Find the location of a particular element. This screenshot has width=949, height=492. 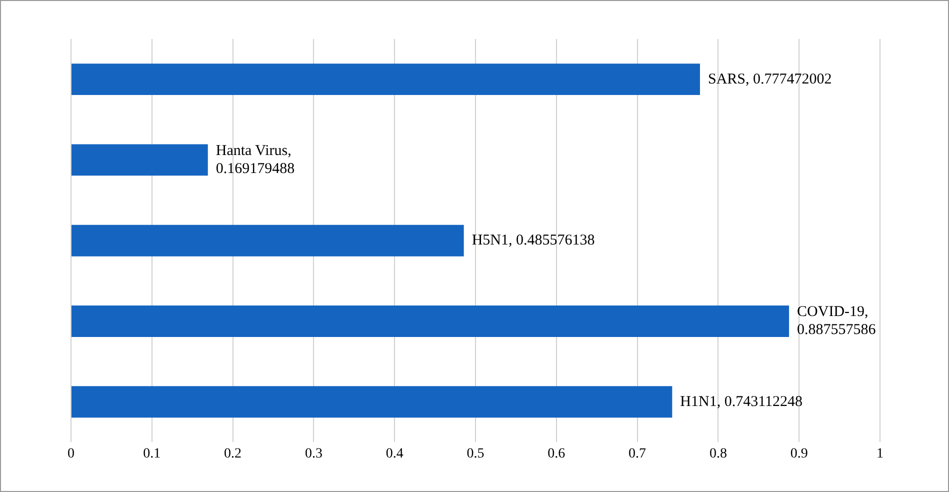

x-tick-label: 0.2 is located at coordinates (233, 454).